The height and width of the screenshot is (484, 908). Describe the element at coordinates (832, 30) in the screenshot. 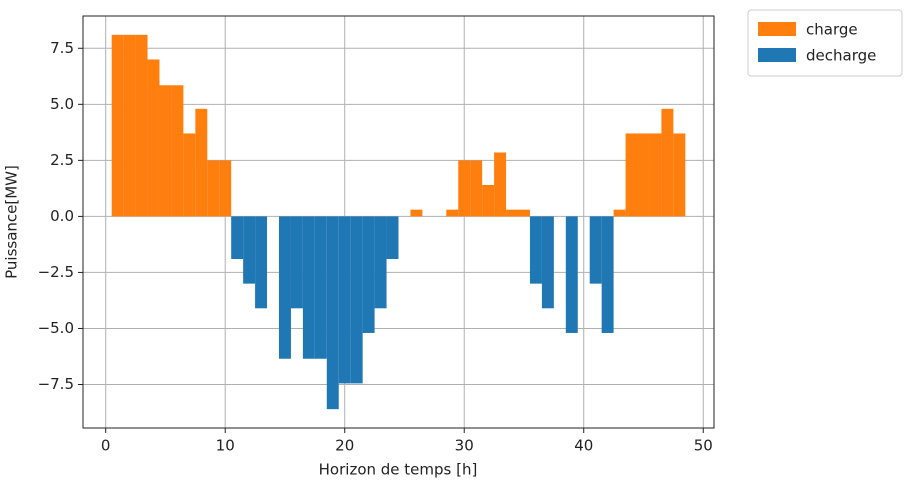

I see `legend-label: charge` at that location.